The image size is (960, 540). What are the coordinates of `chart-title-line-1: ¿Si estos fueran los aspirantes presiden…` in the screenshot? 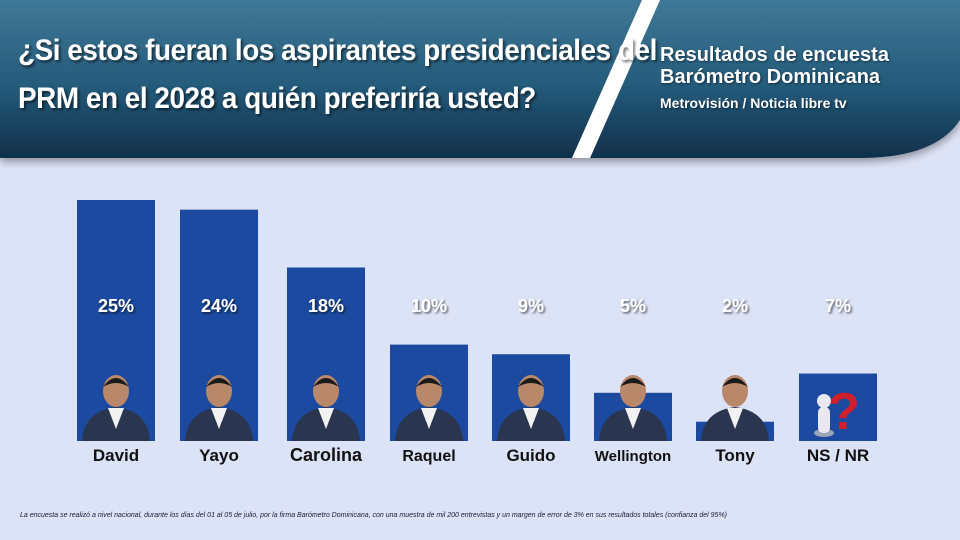 It's located at (337, 50).